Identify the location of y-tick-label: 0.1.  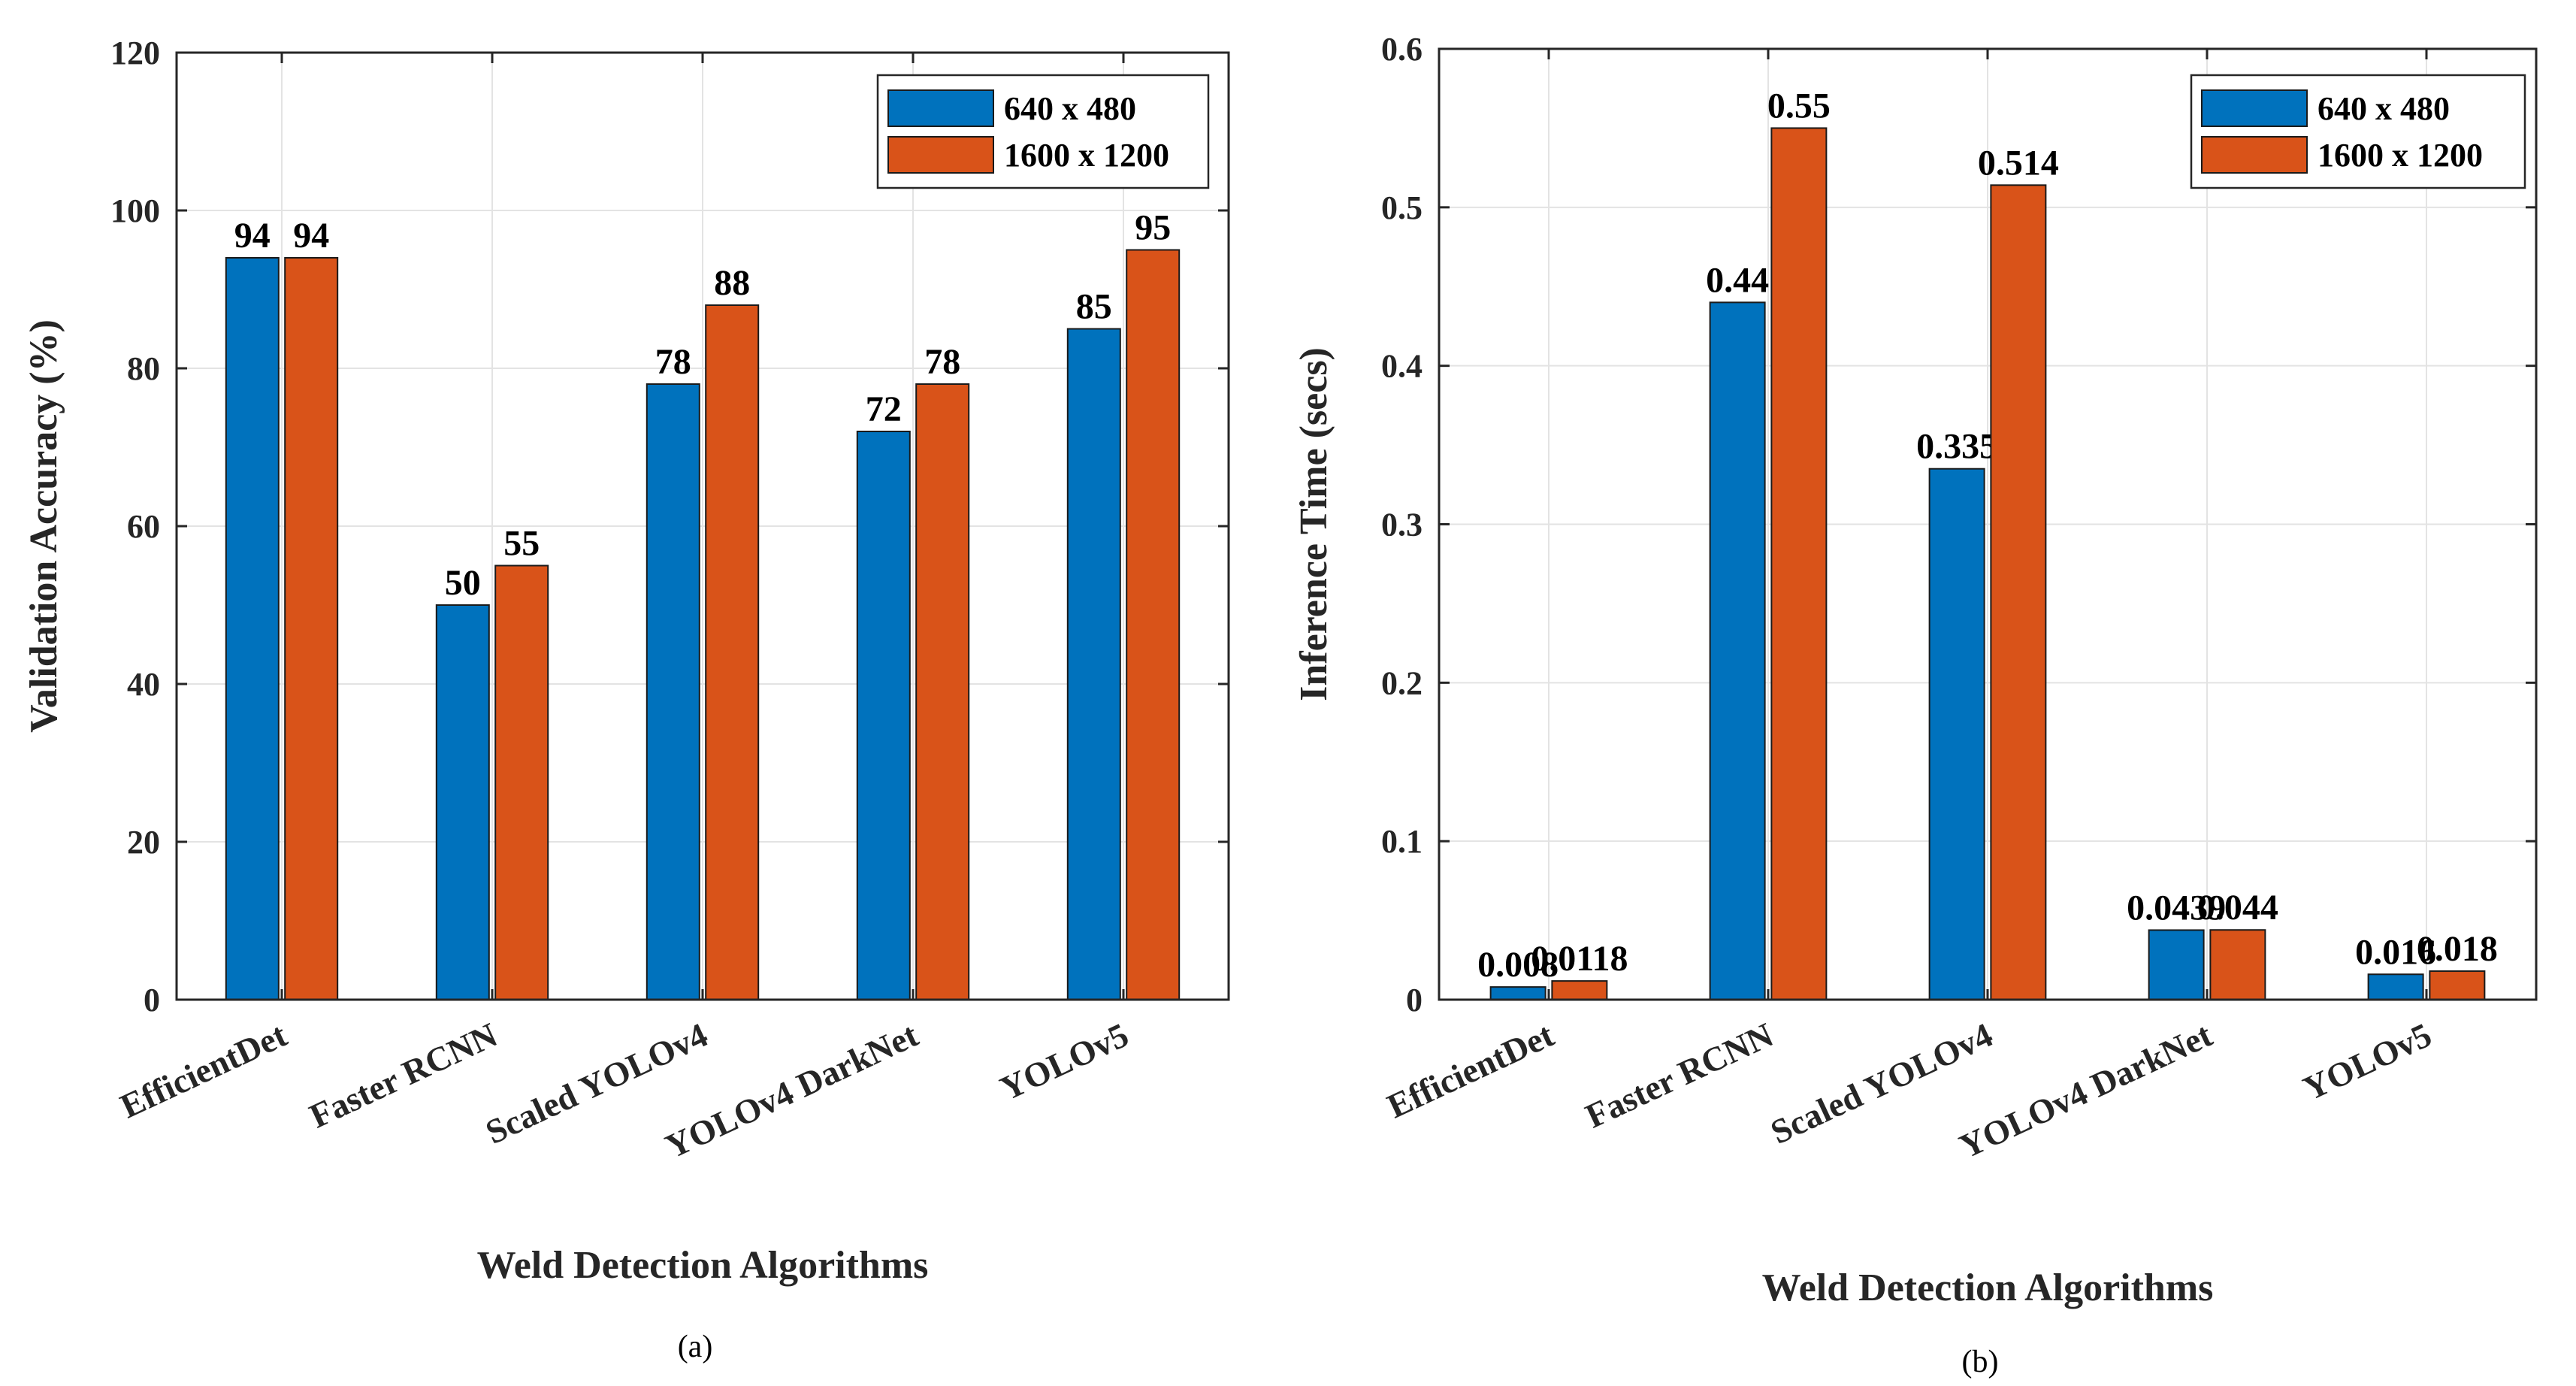
(1402, 841).